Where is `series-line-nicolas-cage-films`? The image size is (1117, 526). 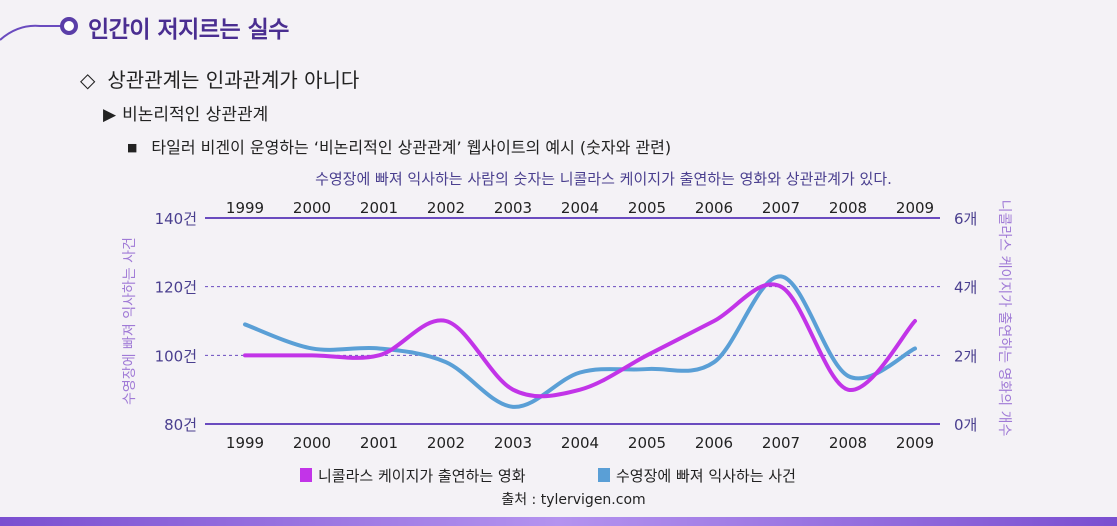
series-line-nicolas-cage-films is located at coordinates (580, 340).